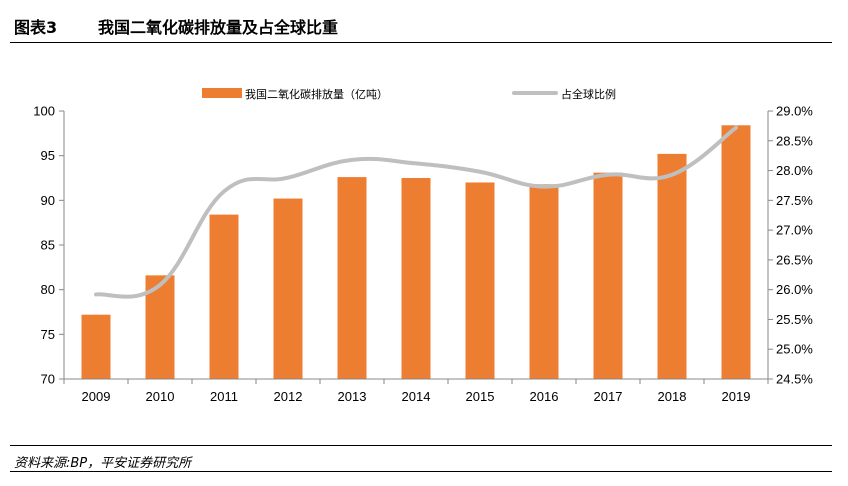 This screenshot has height=486, width=848. Describe the element at coordinates (224, 296) in the screenshot. I see `bar-2011` at that location.